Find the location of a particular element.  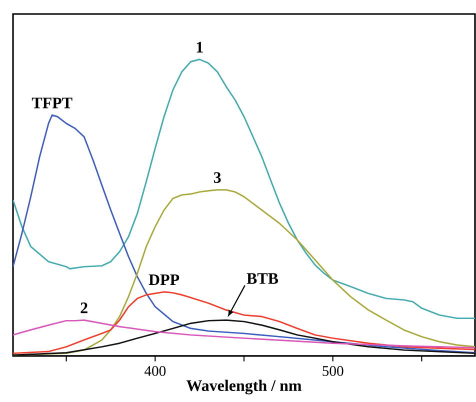

x-tick-label: 400 is located at coordinates (155, 371).